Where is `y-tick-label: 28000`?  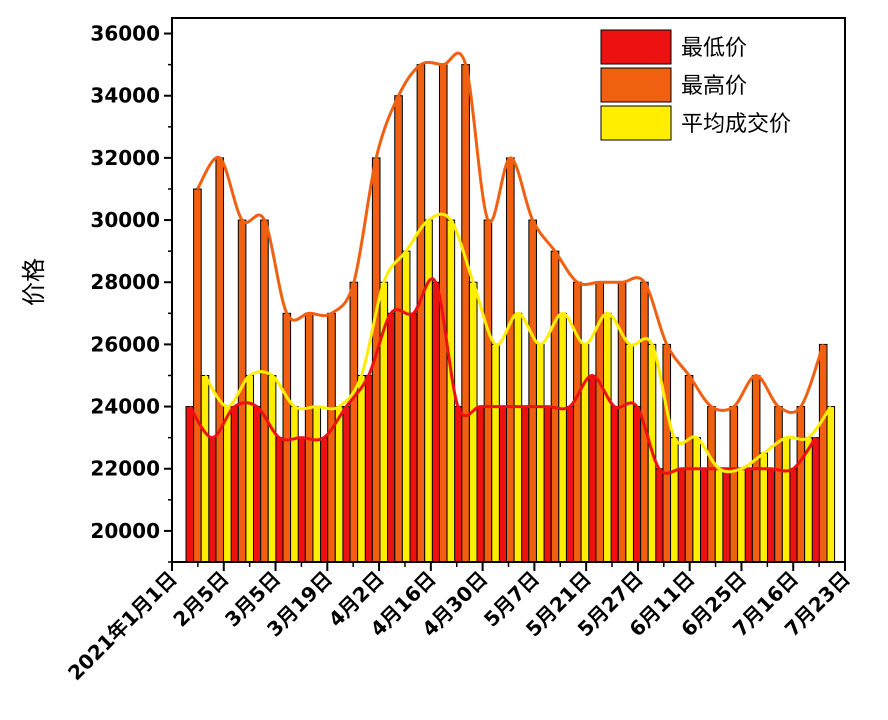 y-tick-label: 28000 is located at coordinates (125, 282).